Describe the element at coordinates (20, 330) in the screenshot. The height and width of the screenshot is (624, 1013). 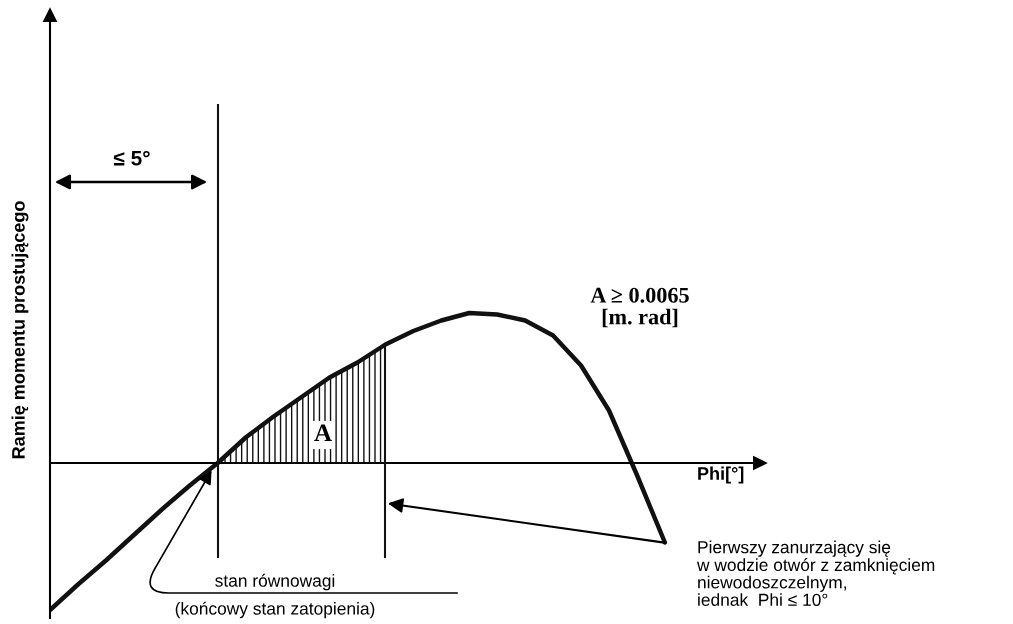
I see `y-axis-title: Ramię momentu prostującego` at that location.